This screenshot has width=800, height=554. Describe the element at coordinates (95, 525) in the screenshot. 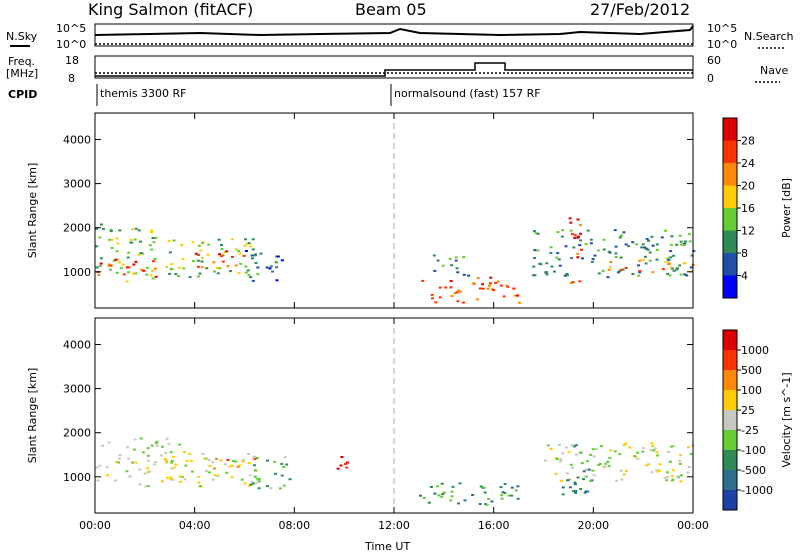

I see `x-tick-label: 00:00` at that location.